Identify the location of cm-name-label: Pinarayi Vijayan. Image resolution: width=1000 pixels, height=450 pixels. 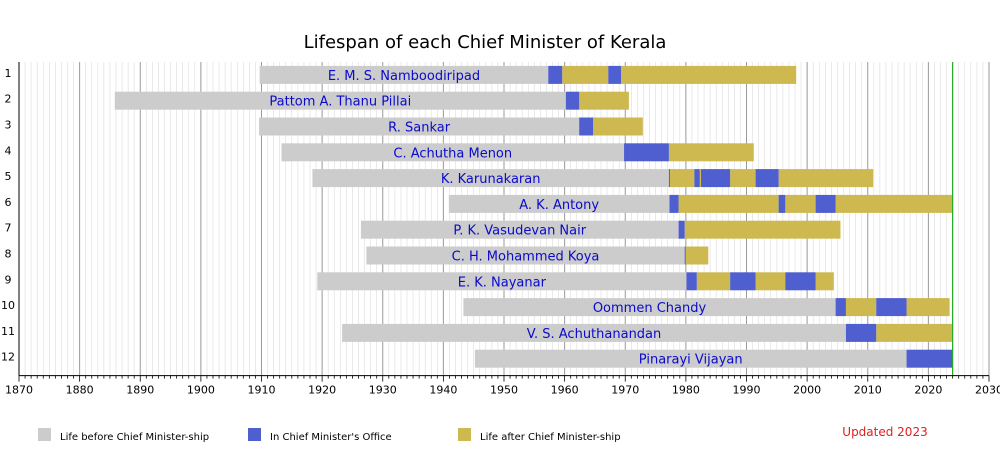
(691, 360).